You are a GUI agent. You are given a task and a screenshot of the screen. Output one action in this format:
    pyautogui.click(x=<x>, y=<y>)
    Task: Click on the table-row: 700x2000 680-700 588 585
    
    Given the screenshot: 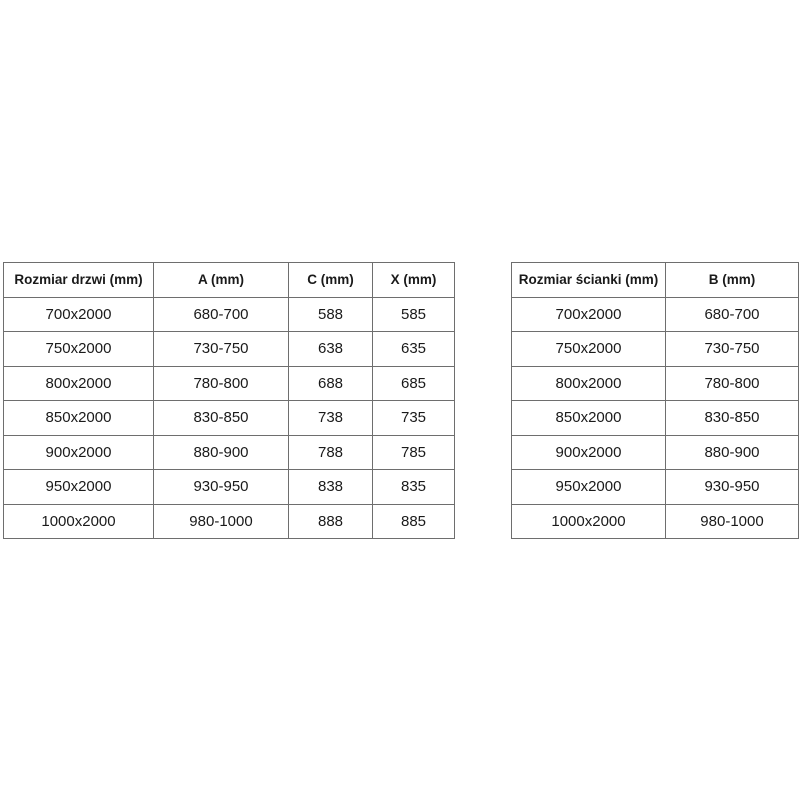 What is the action you would take?
    pyautogui.click(x=229, y=314)
    